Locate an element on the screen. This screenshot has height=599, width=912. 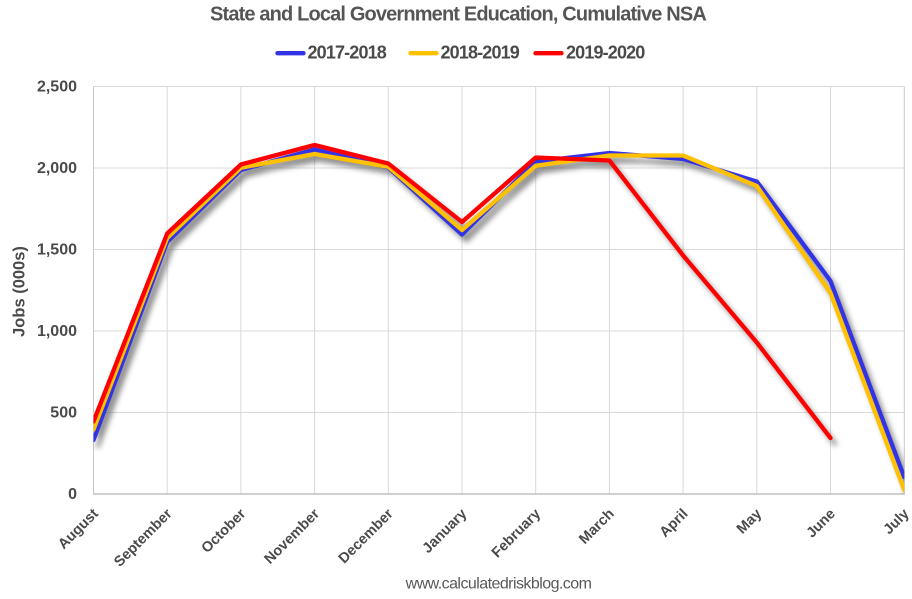
svg-text: August is located at coordinates (78, 529).